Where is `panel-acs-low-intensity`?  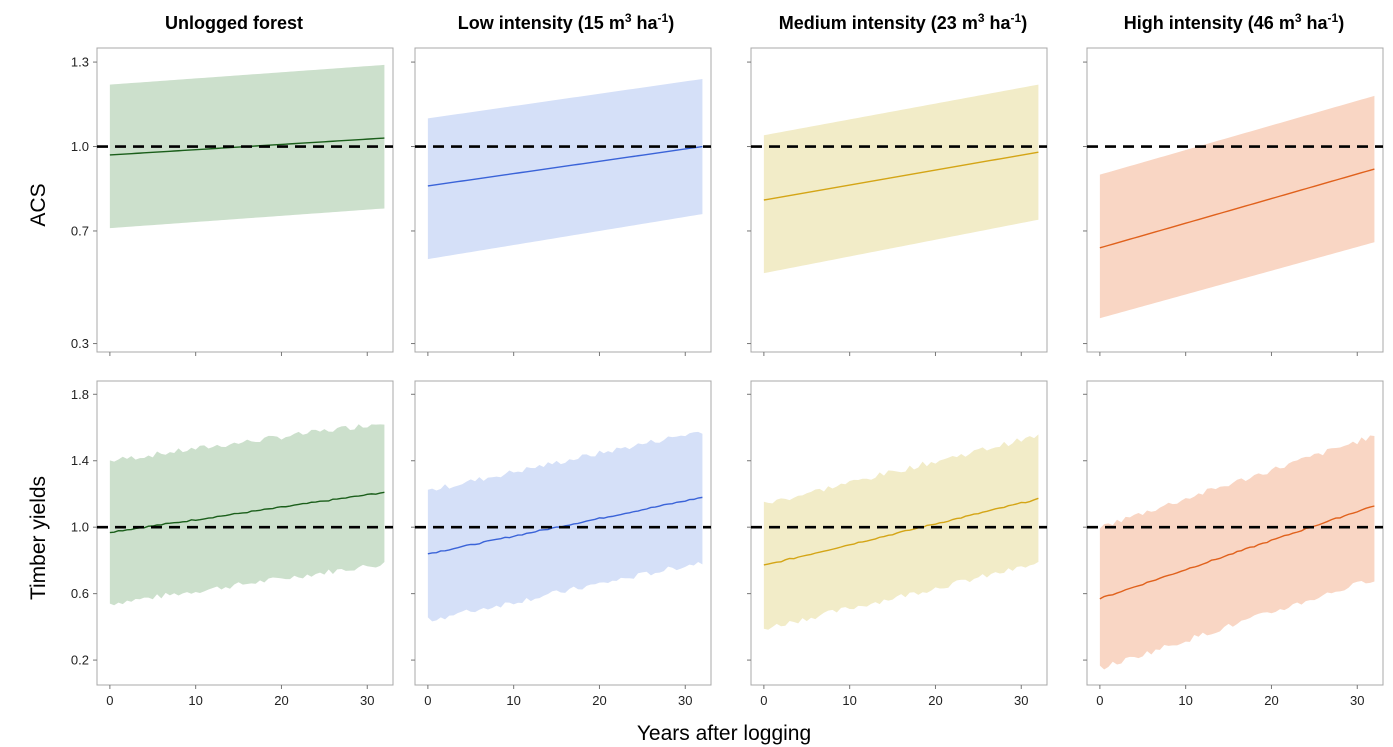 panel-acs-low-intensity is located at coordinates (561, 201).